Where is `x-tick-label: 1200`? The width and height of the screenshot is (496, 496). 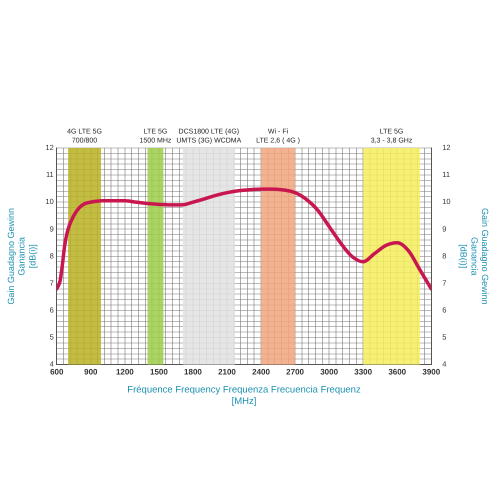
x-tick-label: 1200 is located at coordinates (125, 372).